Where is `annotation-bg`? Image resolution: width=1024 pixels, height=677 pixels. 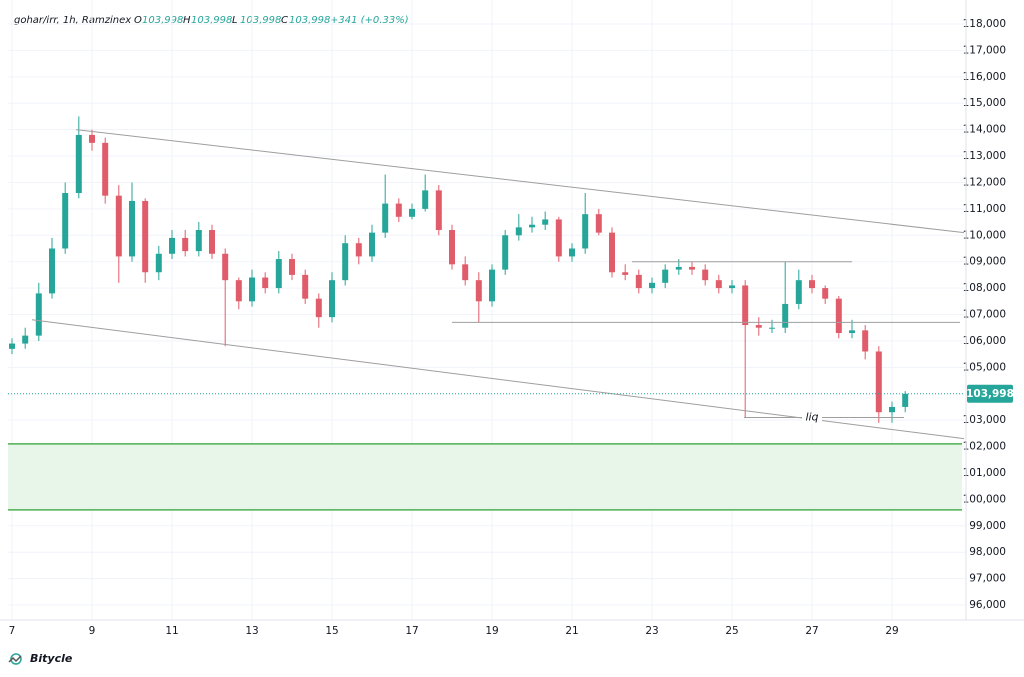
annotation-bg is located at coordinates (812, 417).